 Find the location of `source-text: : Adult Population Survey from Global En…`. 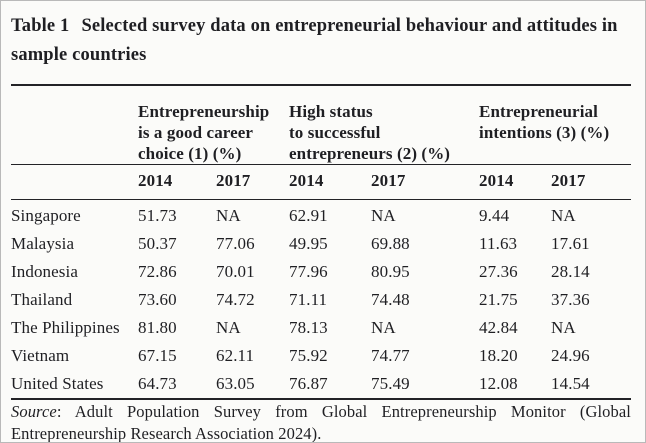

source-text: : Adult Population Survey from Global En… is located at coordinates (343, 411).